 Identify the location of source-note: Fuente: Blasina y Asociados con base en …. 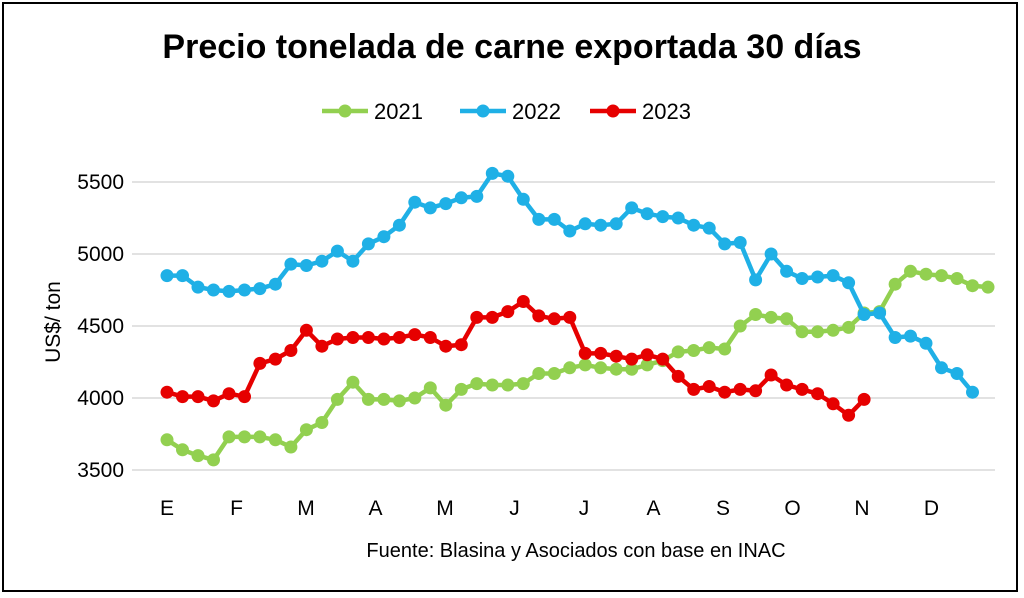
(575, 551).